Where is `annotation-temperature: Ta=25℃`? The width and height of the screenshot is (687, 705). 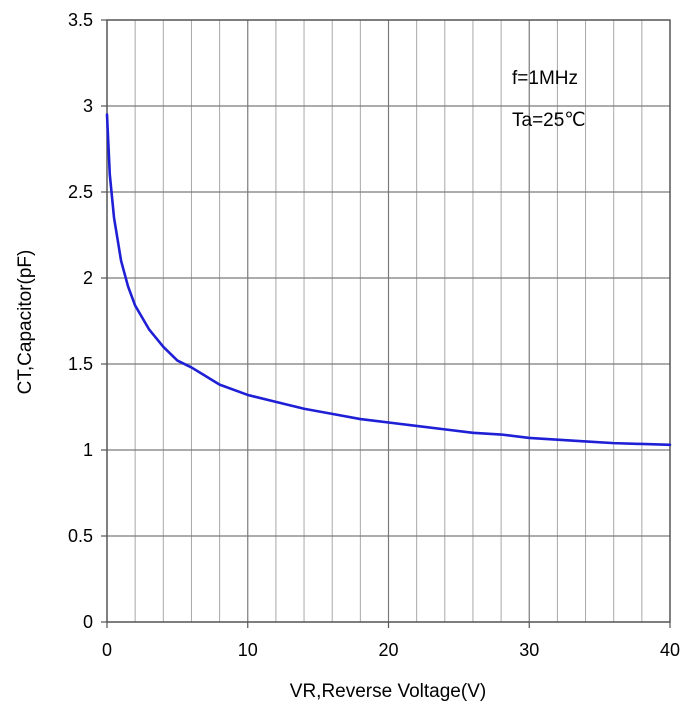 annotation-temperature: Ta=25℃ is located at coordinates (549, 120).